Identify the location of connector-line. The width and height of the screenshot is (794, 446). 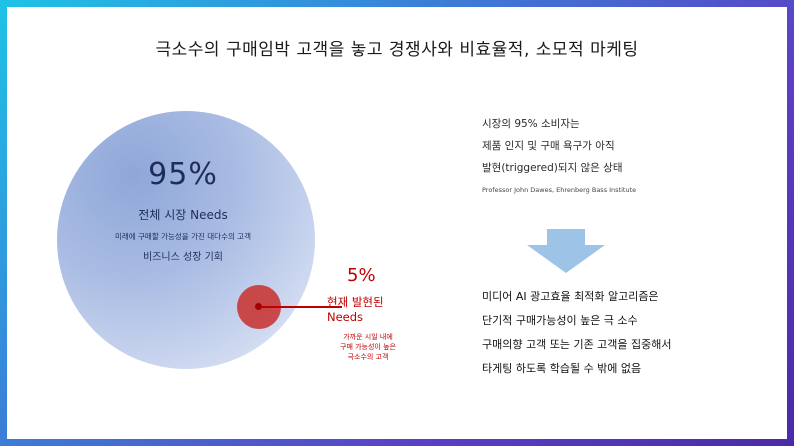
(300, 307).